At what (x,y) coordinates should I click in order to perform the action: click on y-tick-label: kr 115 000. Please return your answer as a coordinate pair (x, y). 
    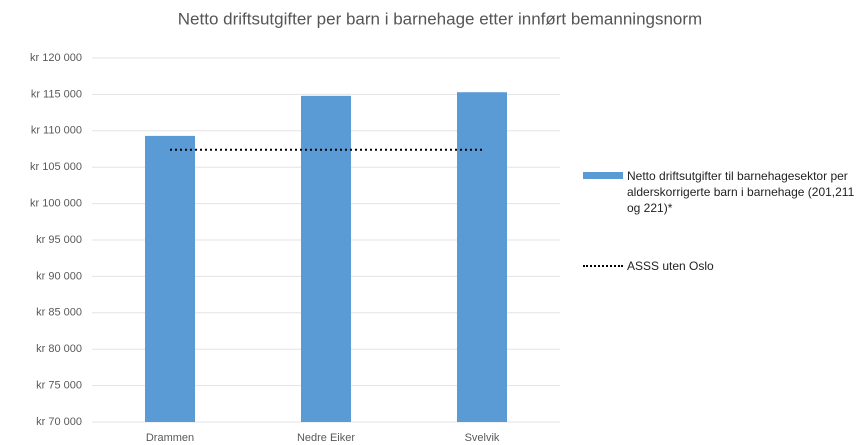
    Looking at the image, I should click on (56, 94).